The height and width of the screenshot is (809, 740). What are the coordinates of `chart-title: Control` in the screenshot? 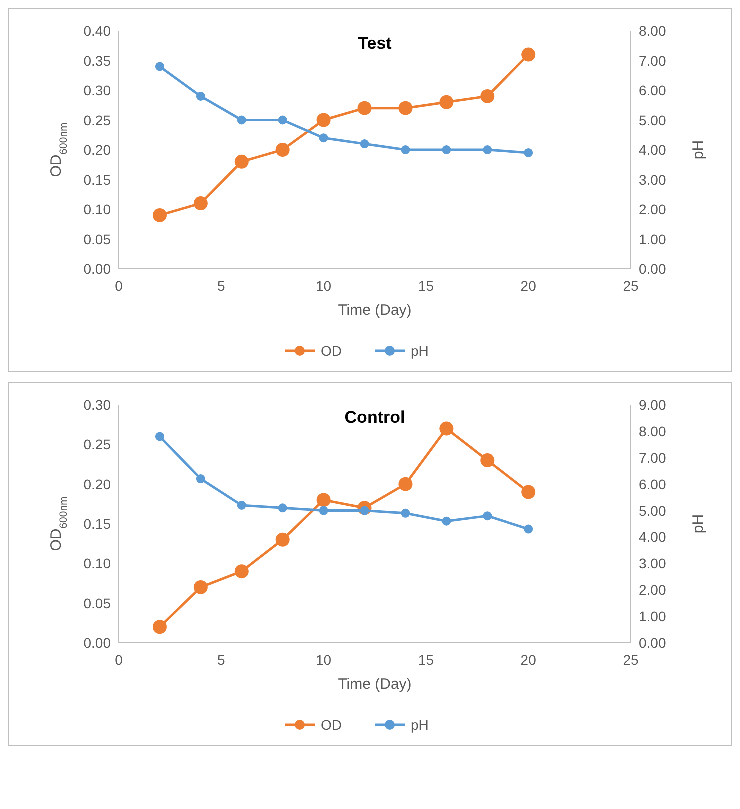 It's located at (375, 417).